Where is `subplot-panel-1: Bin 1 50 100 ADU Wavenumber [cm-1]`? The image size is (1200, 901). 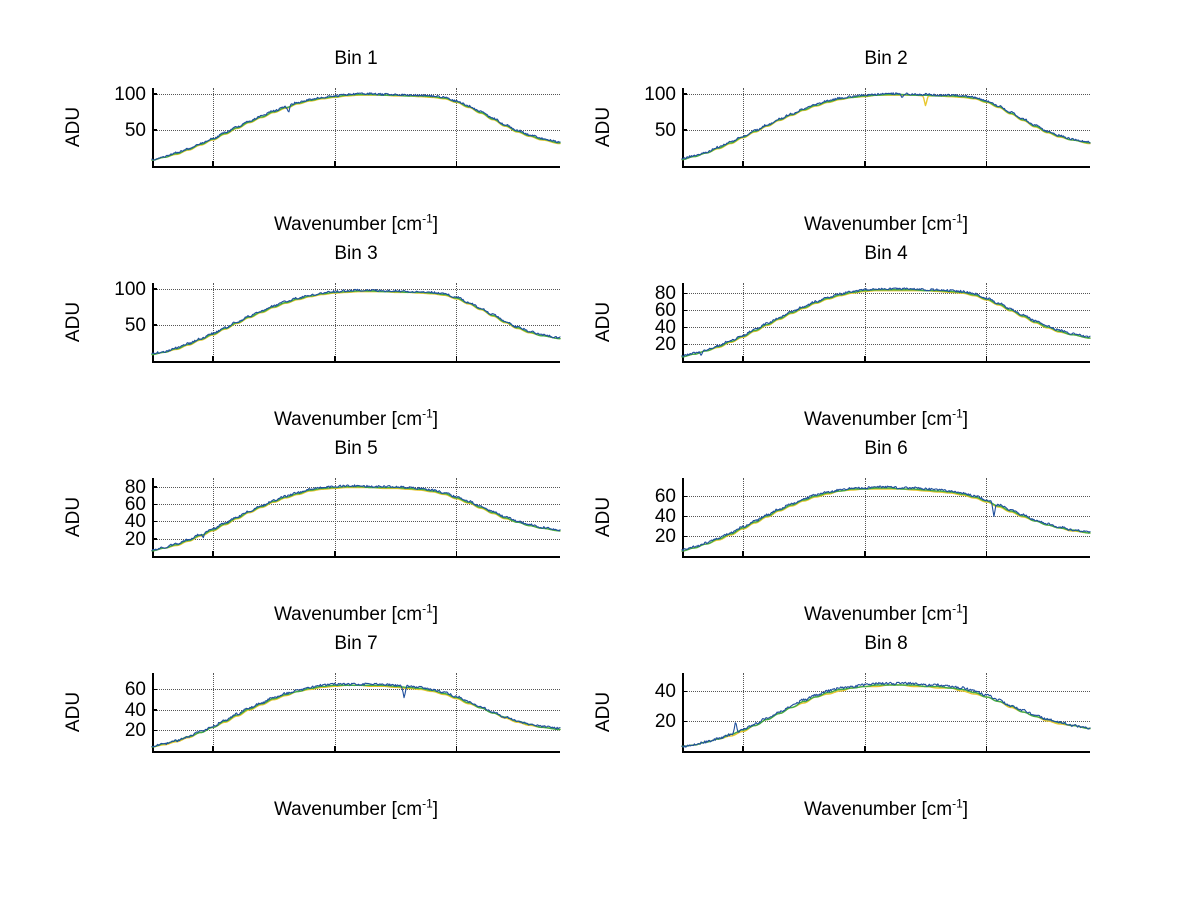 subplot-panel-1: Bin 1 50 100 ADU Wavenumber [cm-1] is located at coordinates (280, 152).